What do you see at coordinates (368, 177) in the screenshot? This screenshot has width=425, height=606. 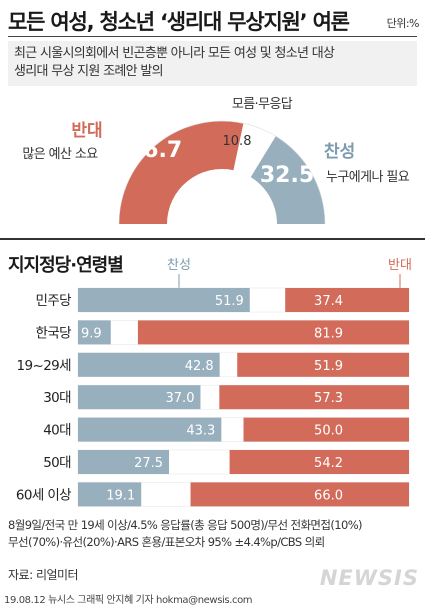 I see `slice-note-3: 누구에게나 필요` at bounding box center [368, 177].